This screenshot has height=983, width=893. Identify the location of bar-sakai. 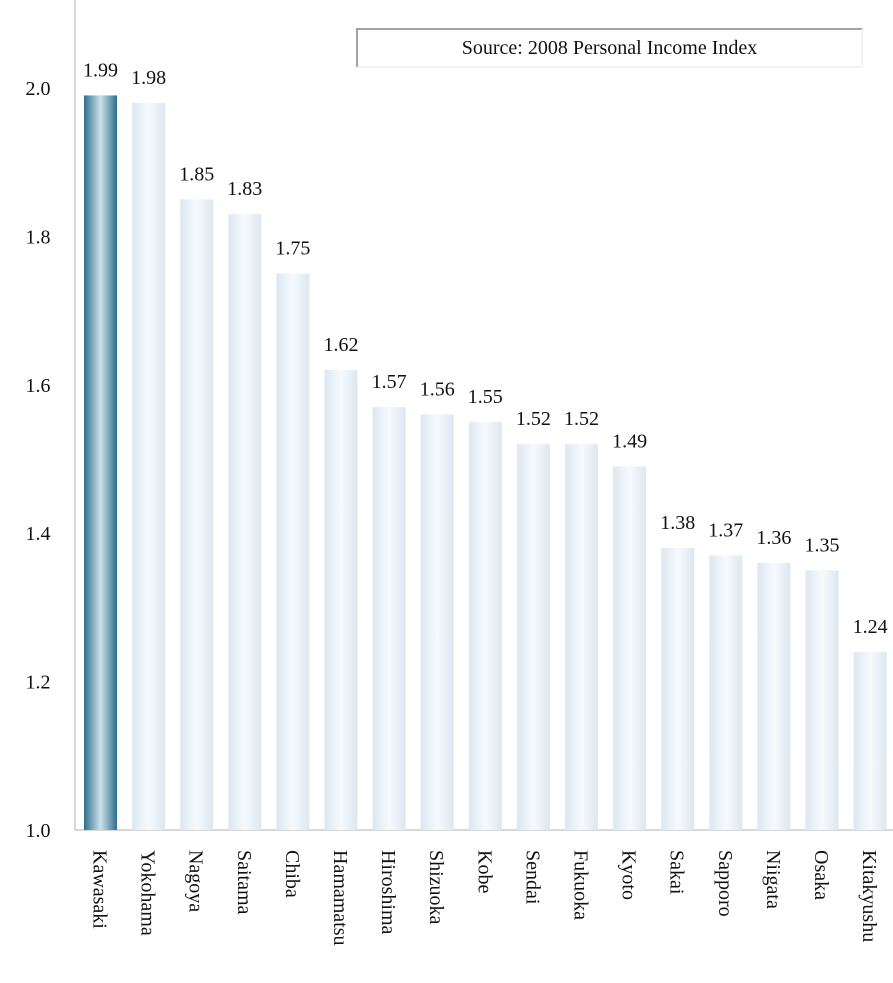
(678, 689).